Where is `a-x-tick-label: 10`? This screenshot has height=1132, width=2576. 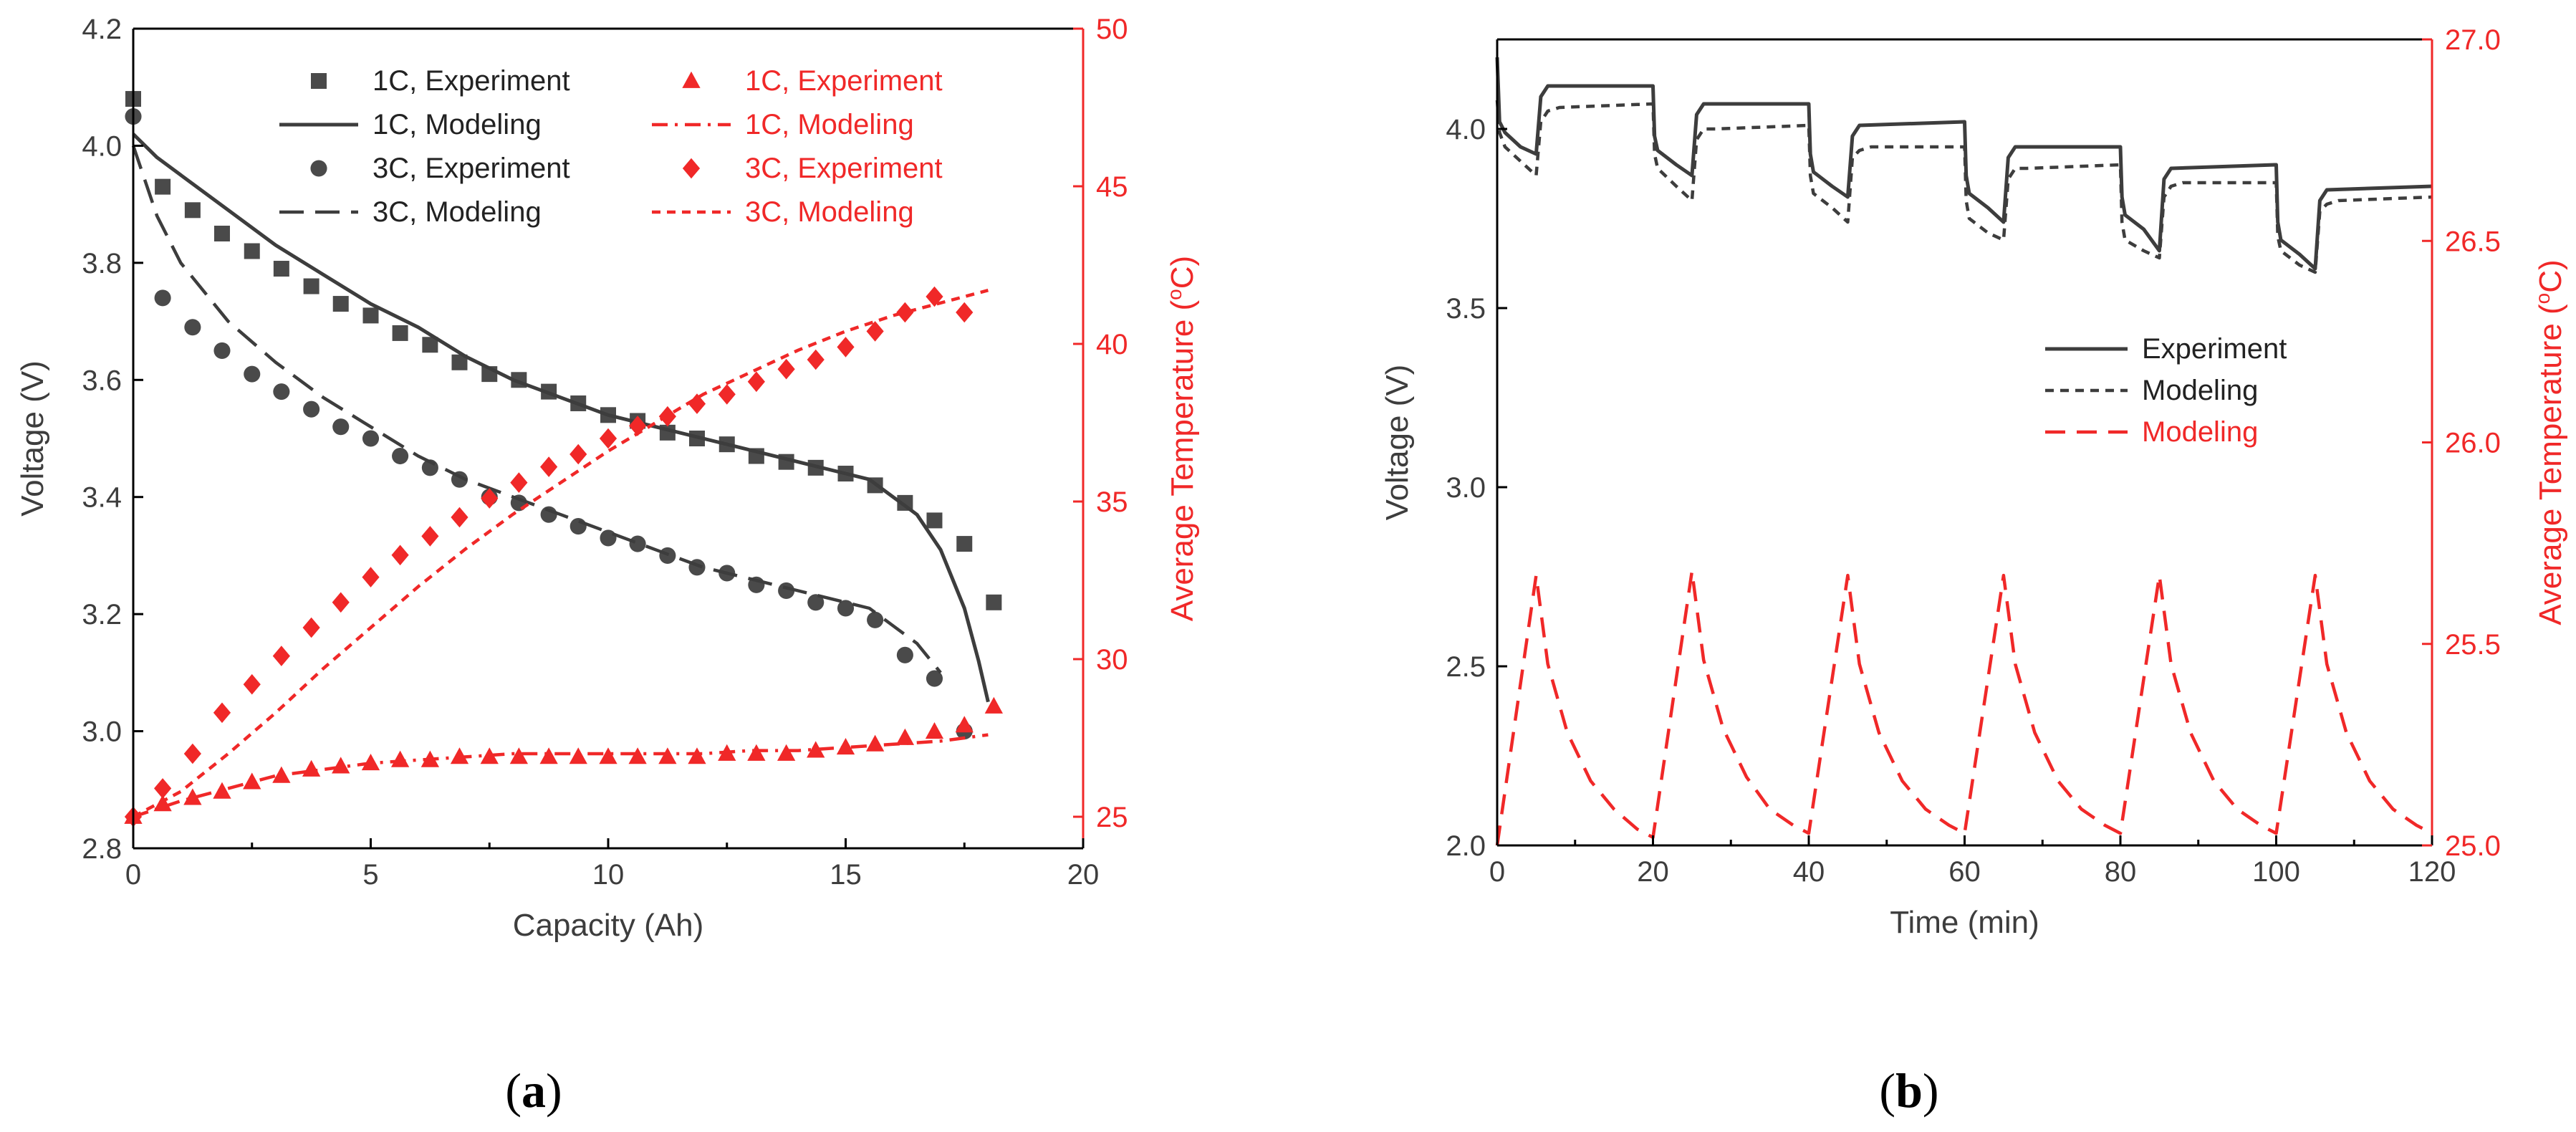 a-x-tick-label: 10 is located at coordinates (609, 875).